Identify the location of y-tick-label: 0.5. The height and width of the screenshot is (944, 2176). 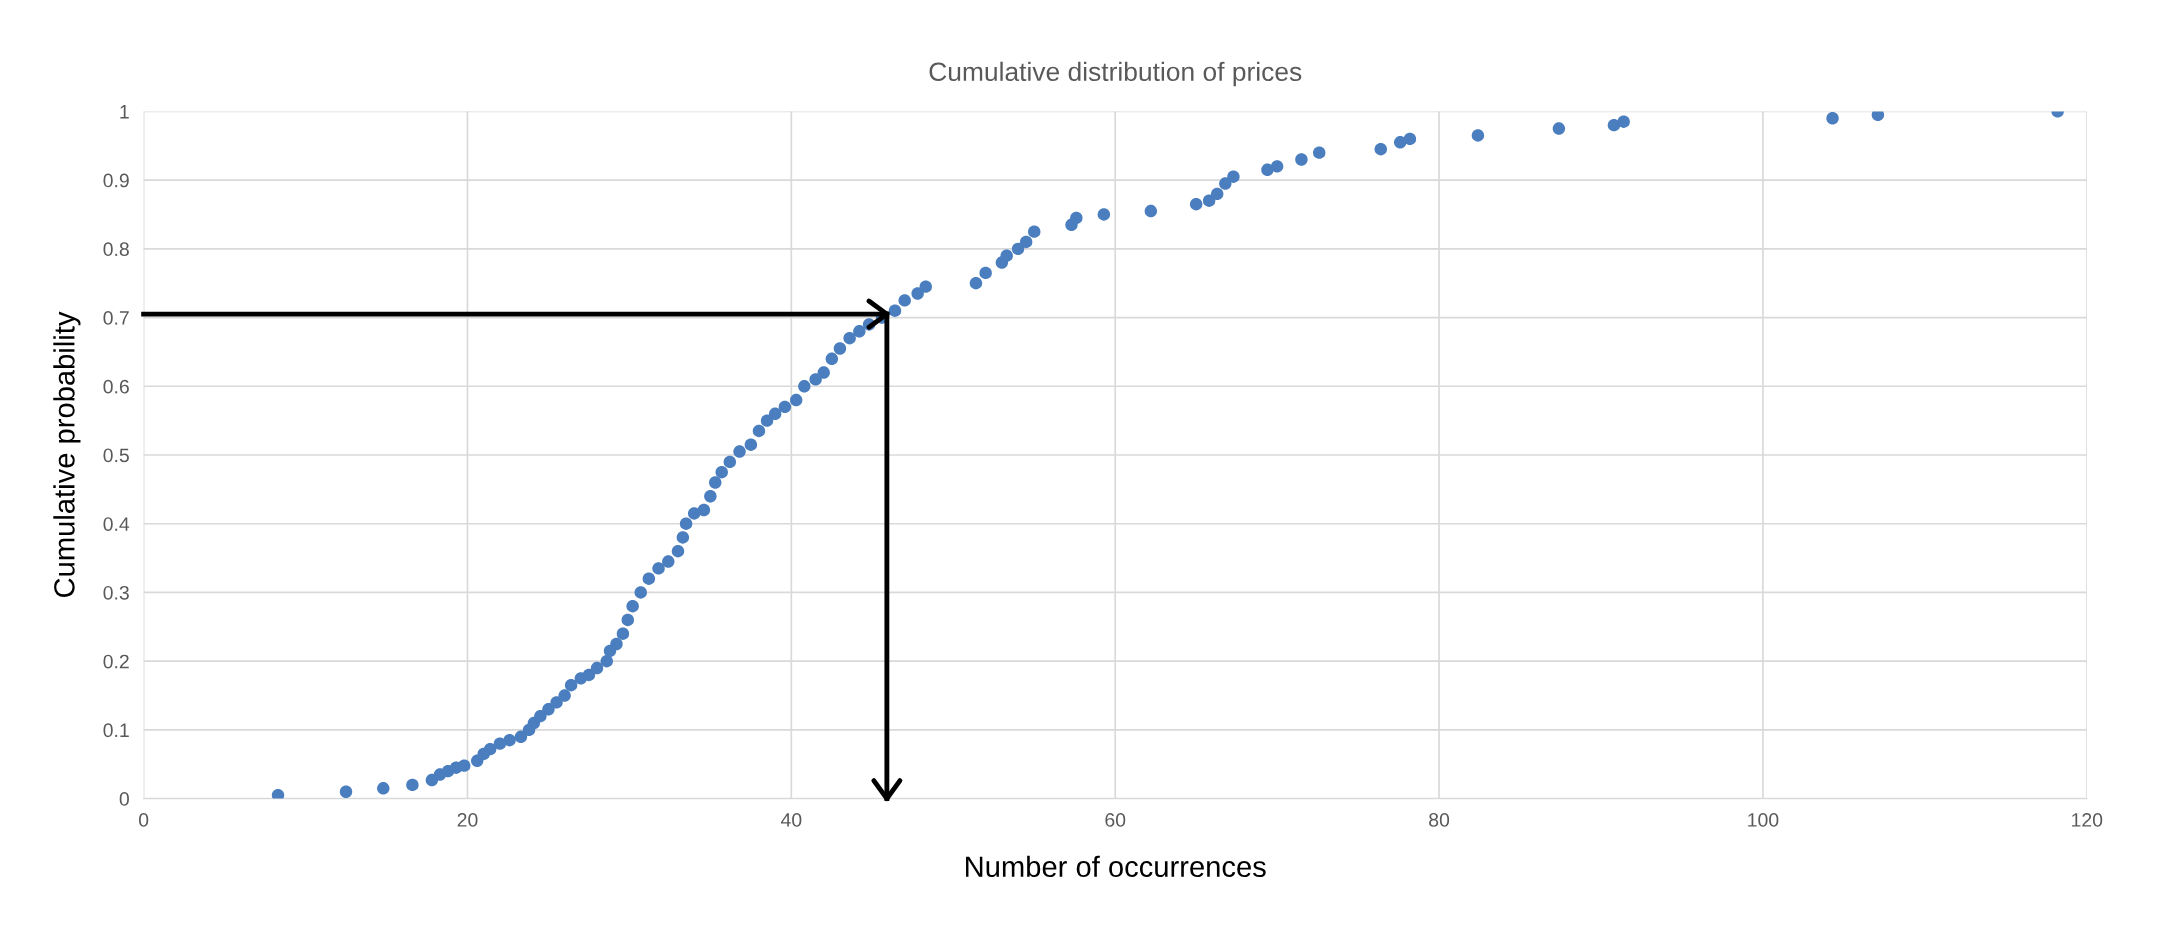
(116, 455).